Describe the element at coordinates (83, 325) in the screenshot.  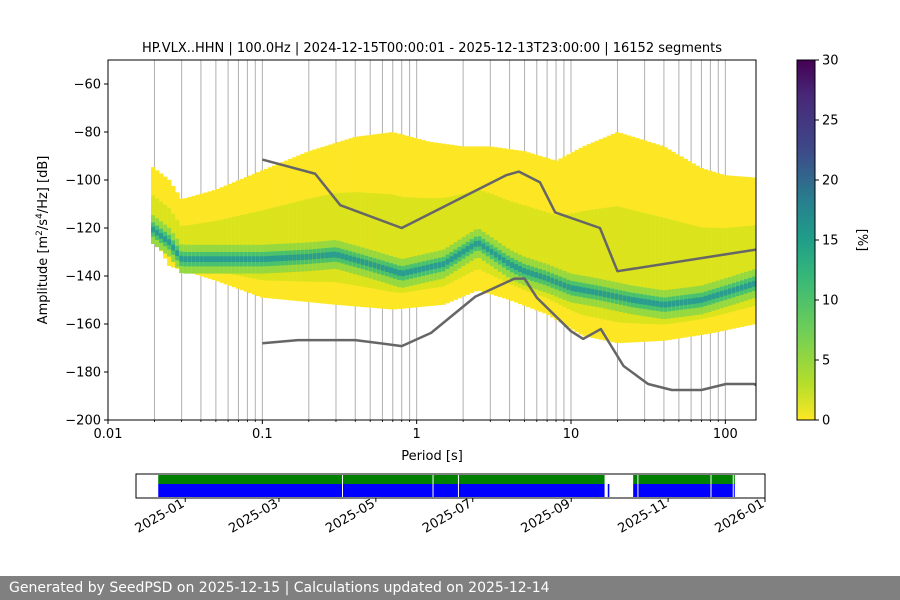
I see `y-tick-label: −160` at that location.